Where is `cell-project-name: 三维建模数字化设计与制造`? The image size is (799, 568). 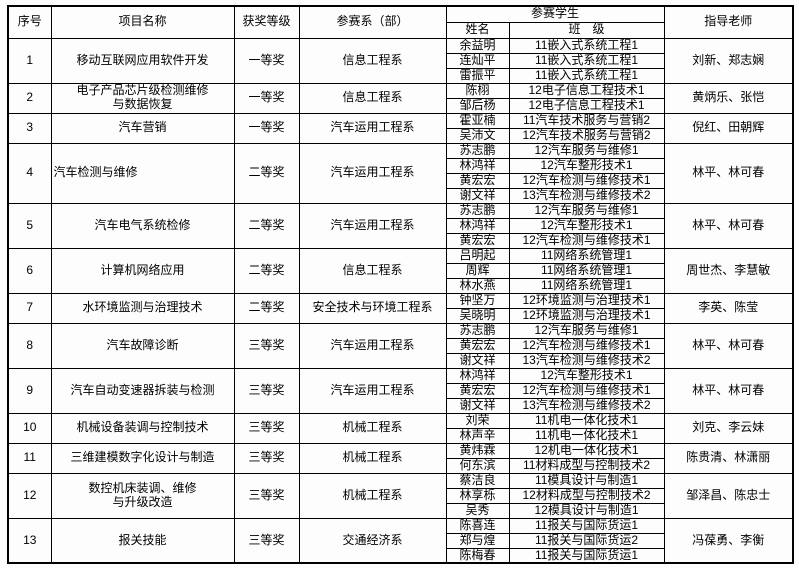 cell-project-name: 三维建模数字化设计与制造 is located at coordinates (142, 458).